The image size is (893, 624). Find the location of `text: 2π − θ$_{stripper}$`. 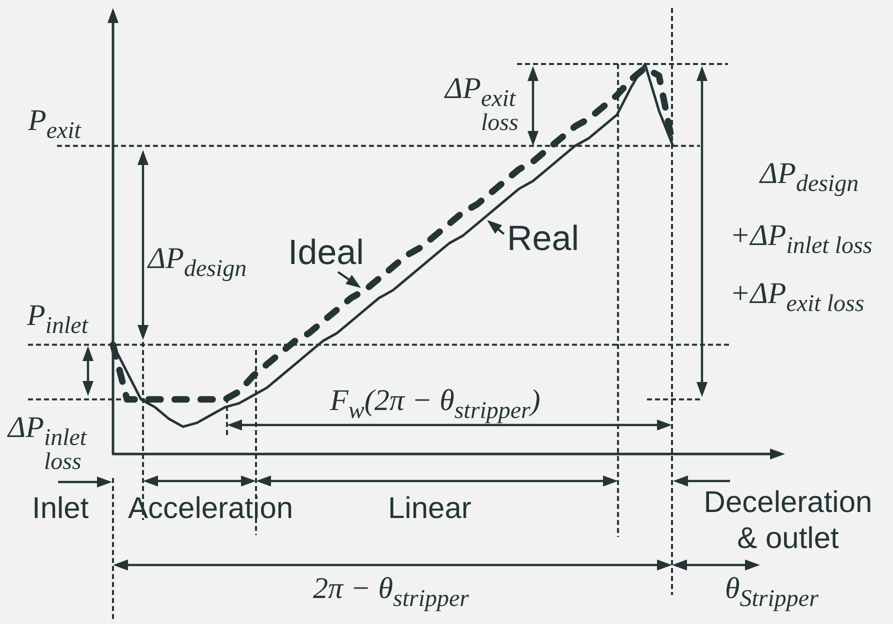

text: 2π − θ$_{stripper}$ is located at coordinates (391, 592).